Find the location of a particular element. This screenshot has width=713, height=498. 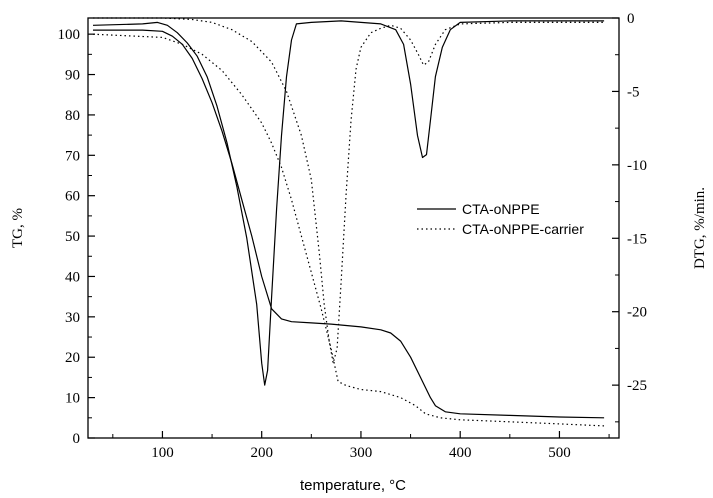

x-tick-label: 500 is located at coordinates (559, 453).